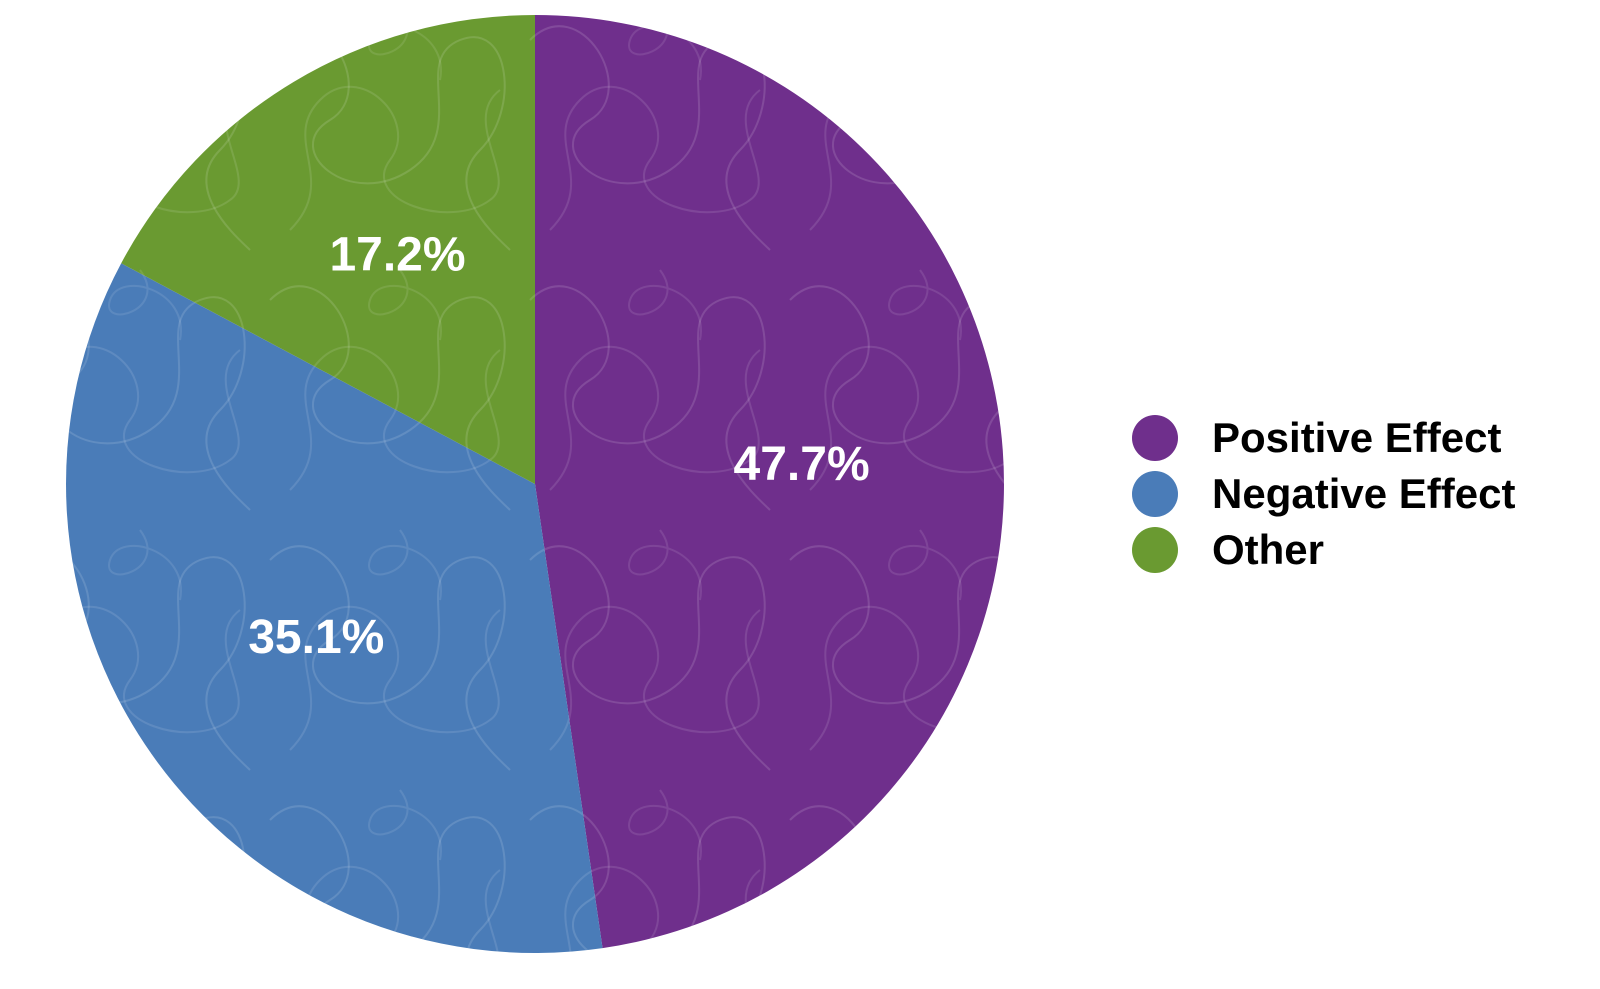 This screenshot has height=989, width=1600. I want to click on pie-slice-other, so click(328, 249).